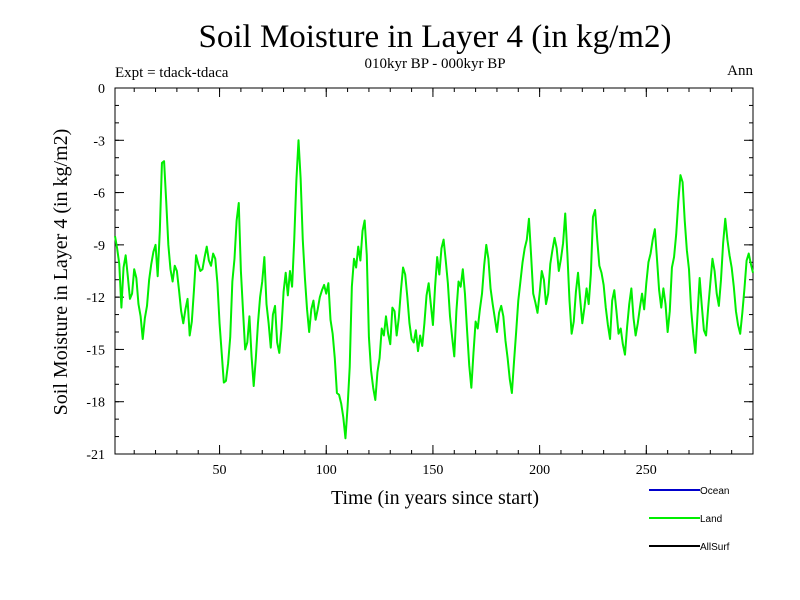 This screenshot has height=600, width=800. Describe the element at coordinates (711, 519) in the screenshot. I see `legend-label-land: Land` at that location.